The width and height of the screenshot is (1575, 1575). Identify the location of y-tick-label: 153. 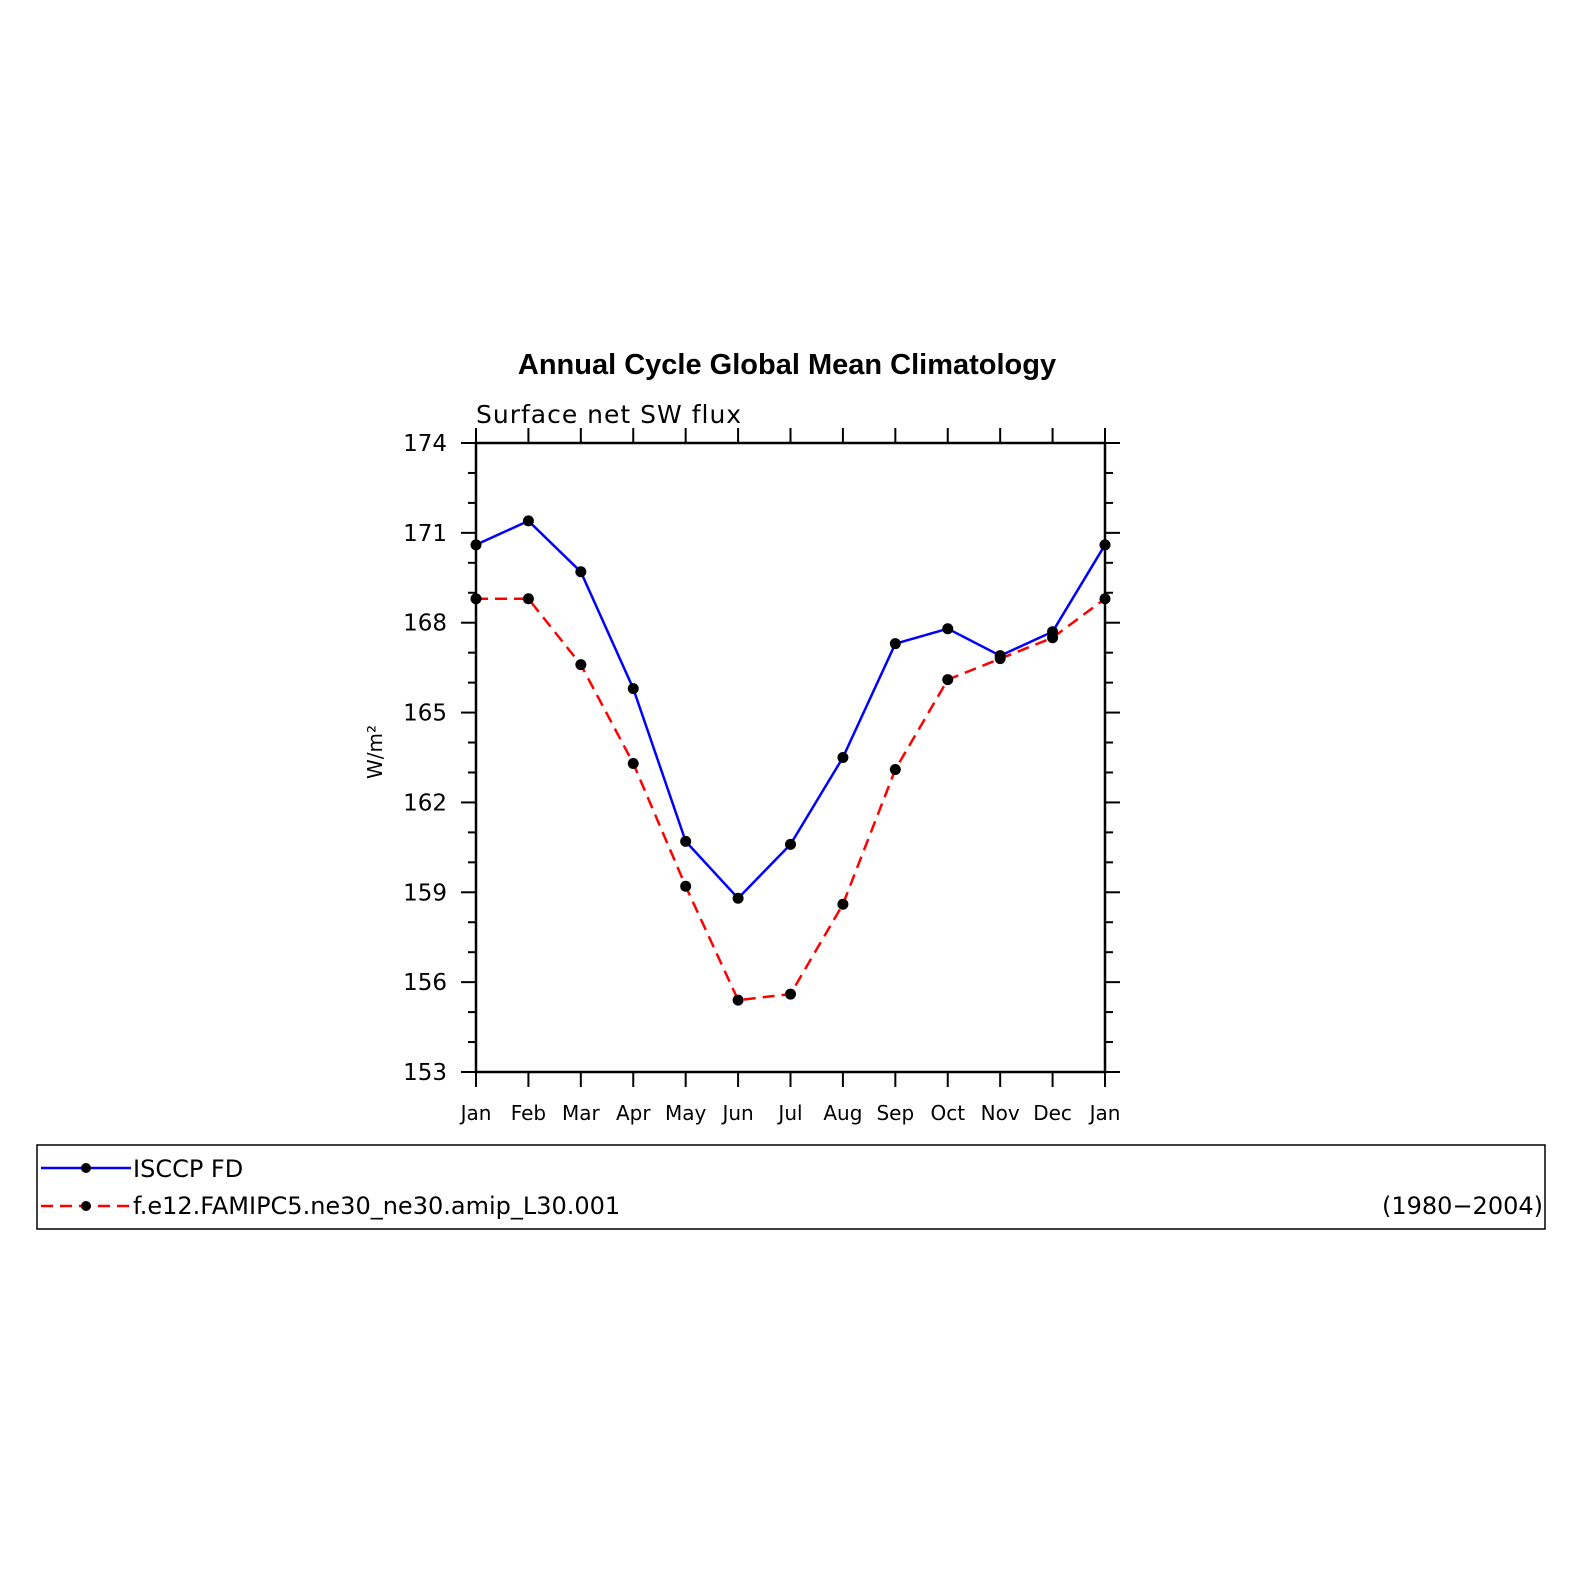
(425, 1073).